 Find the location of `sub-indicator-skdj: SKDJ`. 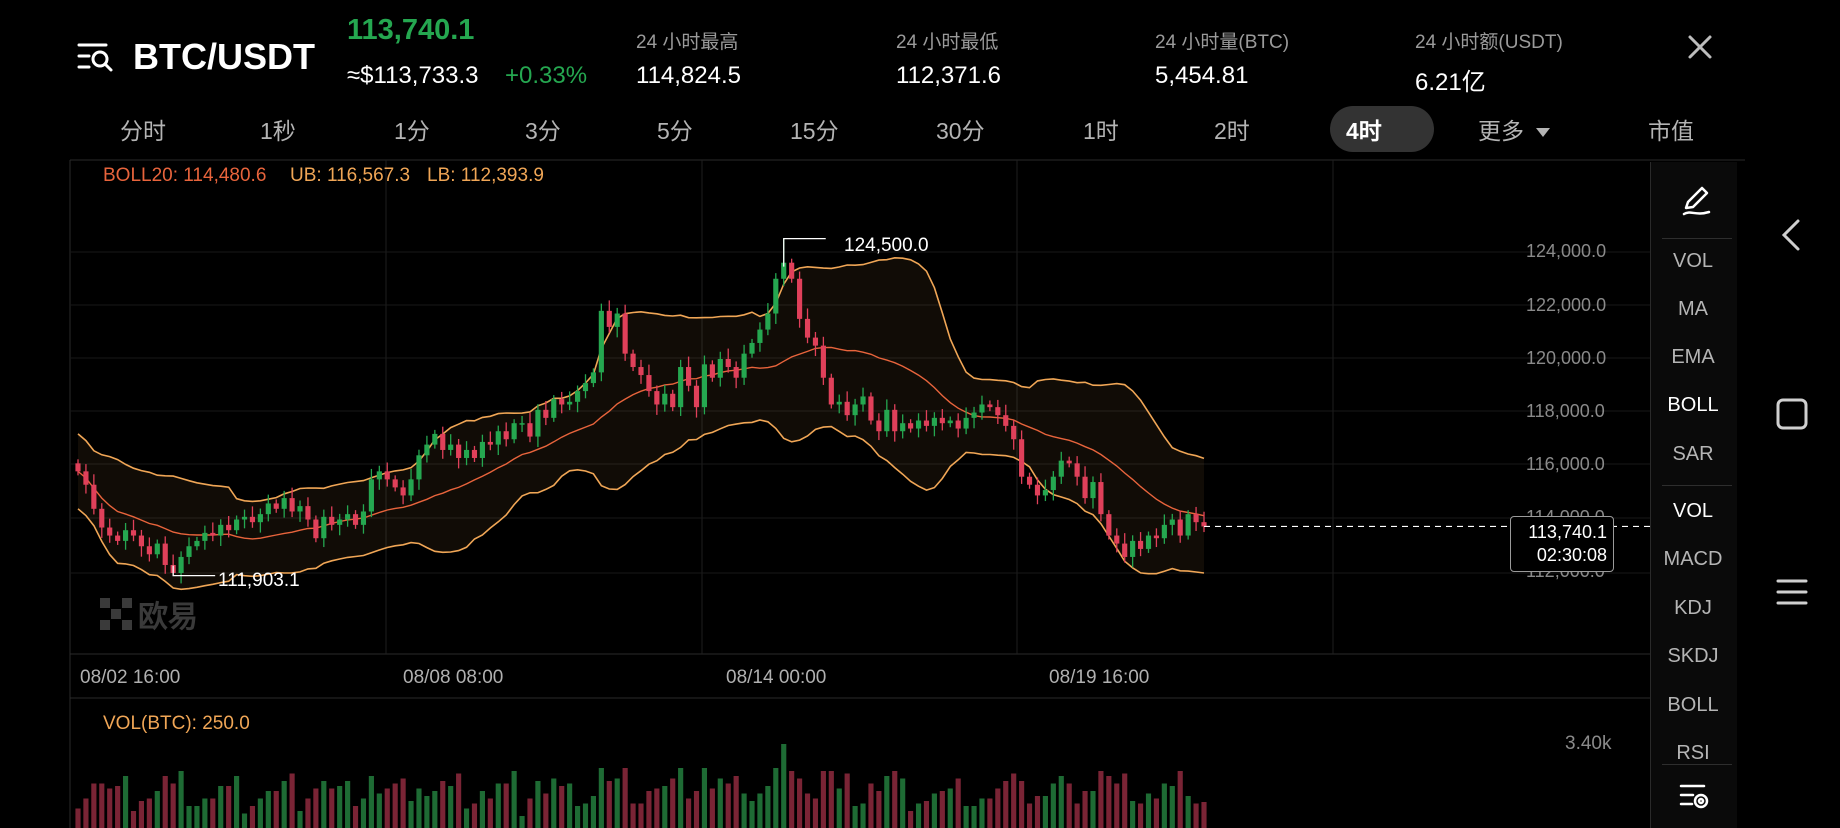

sub-indicator-skdj: SKDJ is located at coordinates (1693, 656).